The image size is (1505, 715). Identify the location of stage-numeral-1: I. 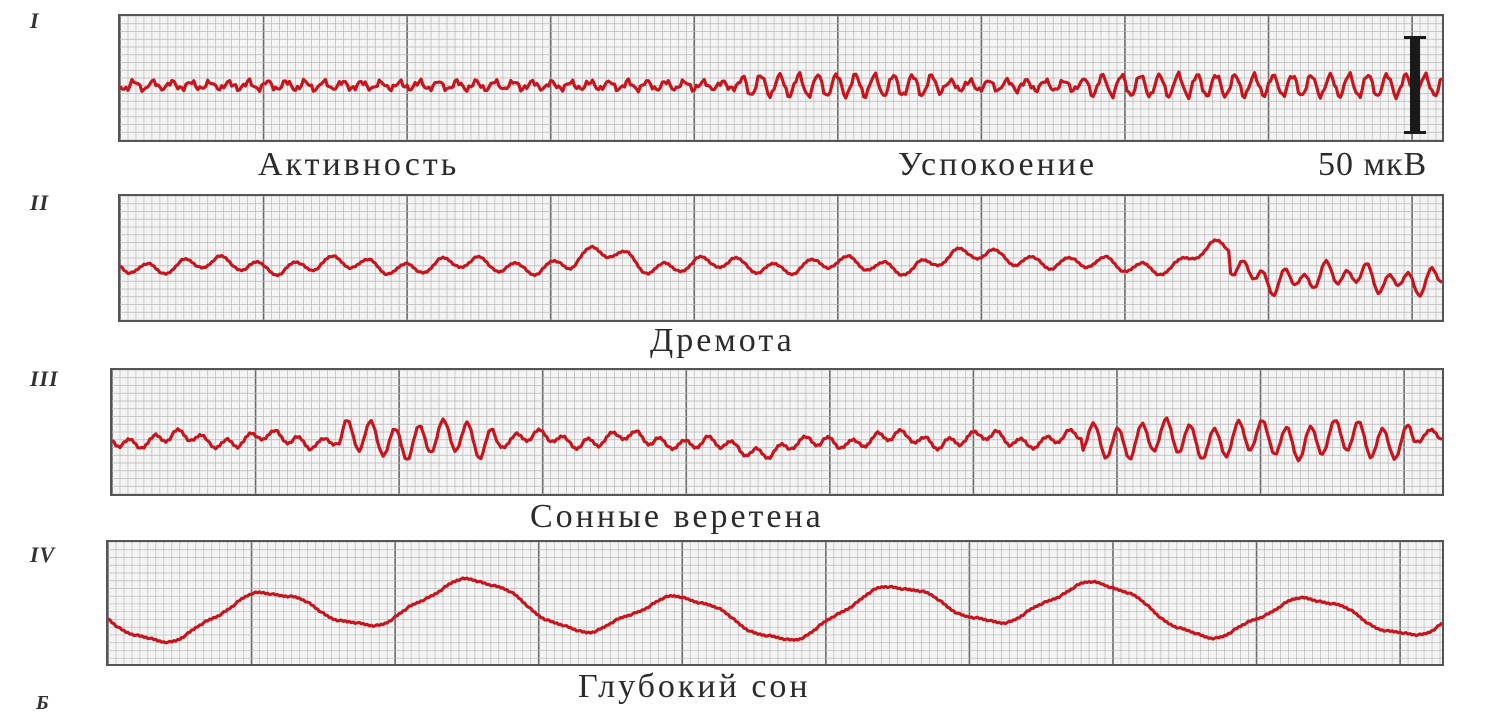
(35, 20).